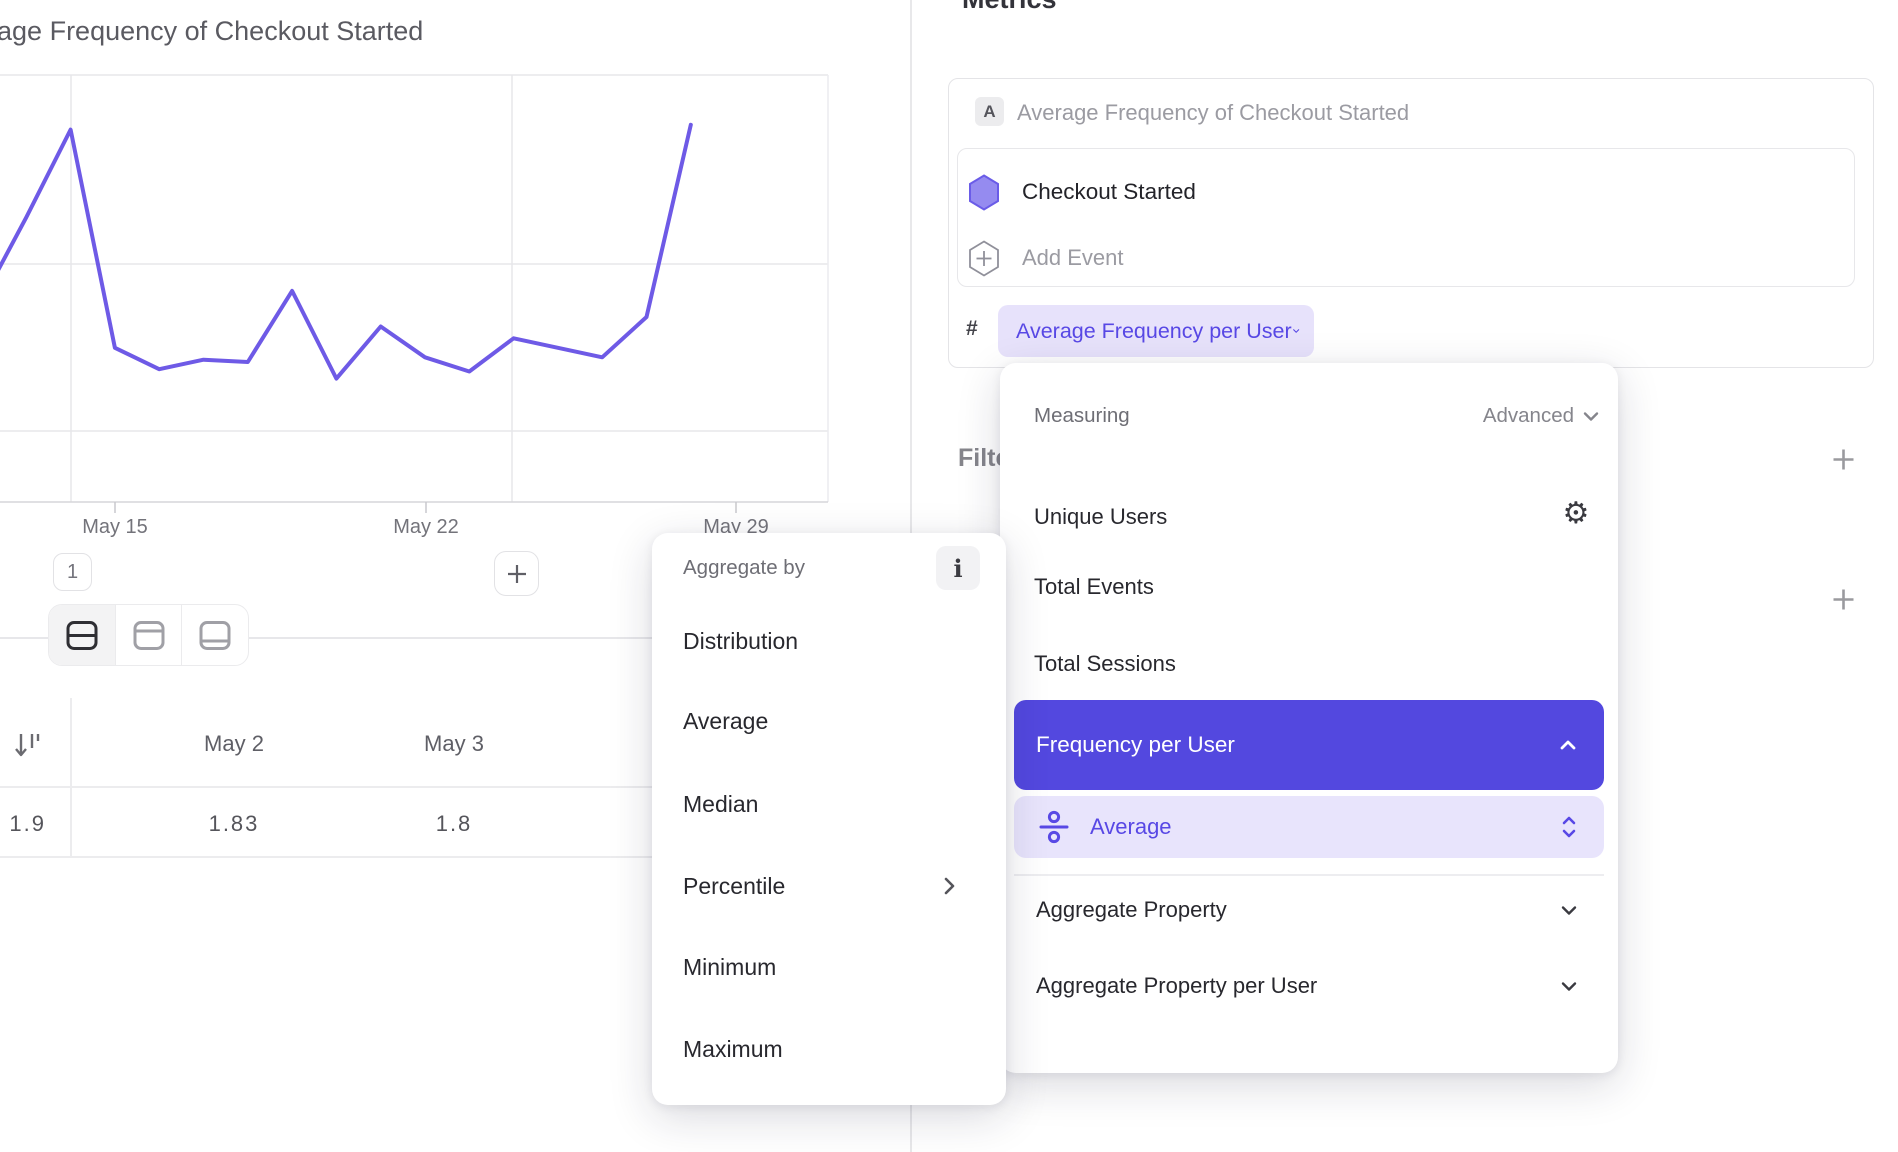 This screenshot has width=1898, height=1152. I want to click on aggregate-by-menu, so click(829, 819).